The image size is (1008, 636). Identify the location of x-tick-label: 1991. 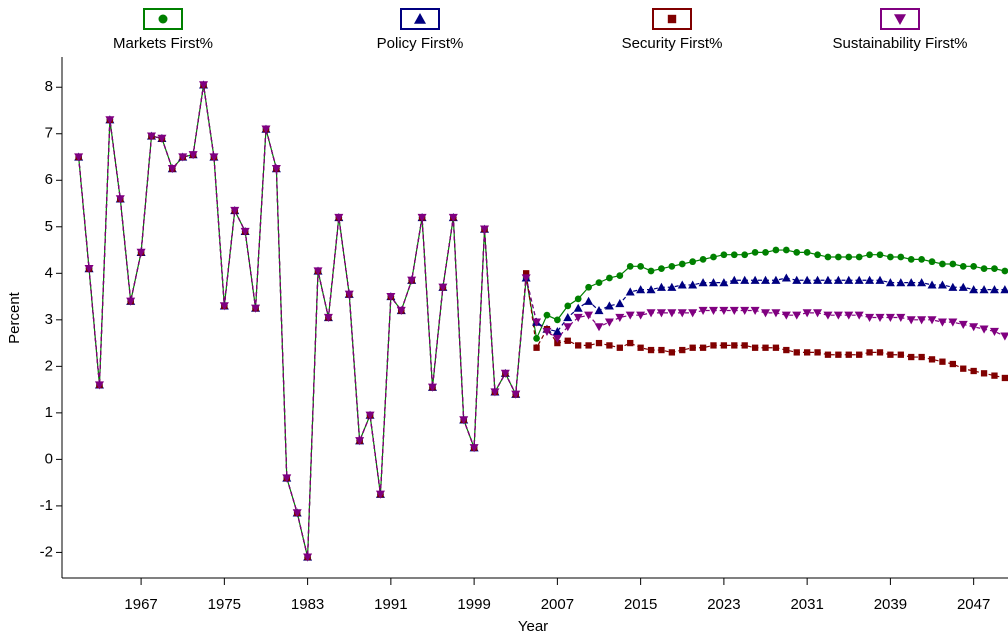
(390, 604).